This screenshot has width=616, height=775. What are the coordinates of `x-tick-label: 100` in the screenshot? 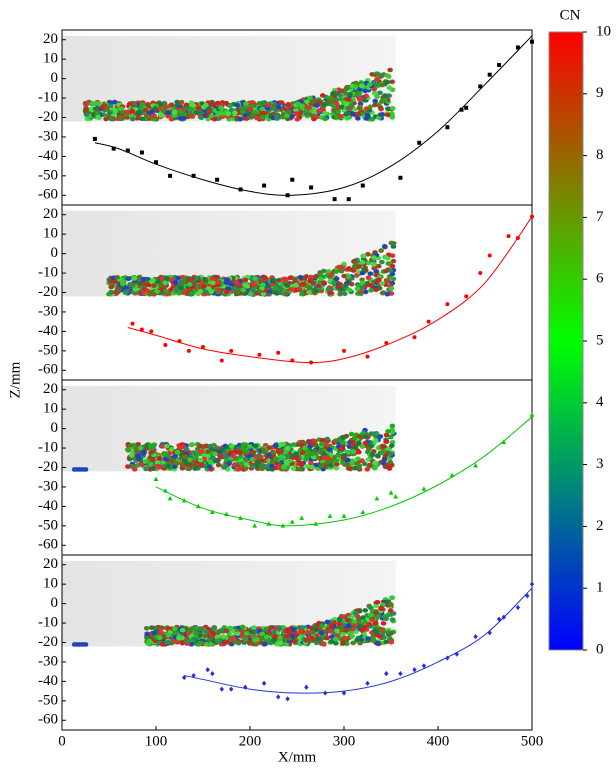 It's located at (156, 741).